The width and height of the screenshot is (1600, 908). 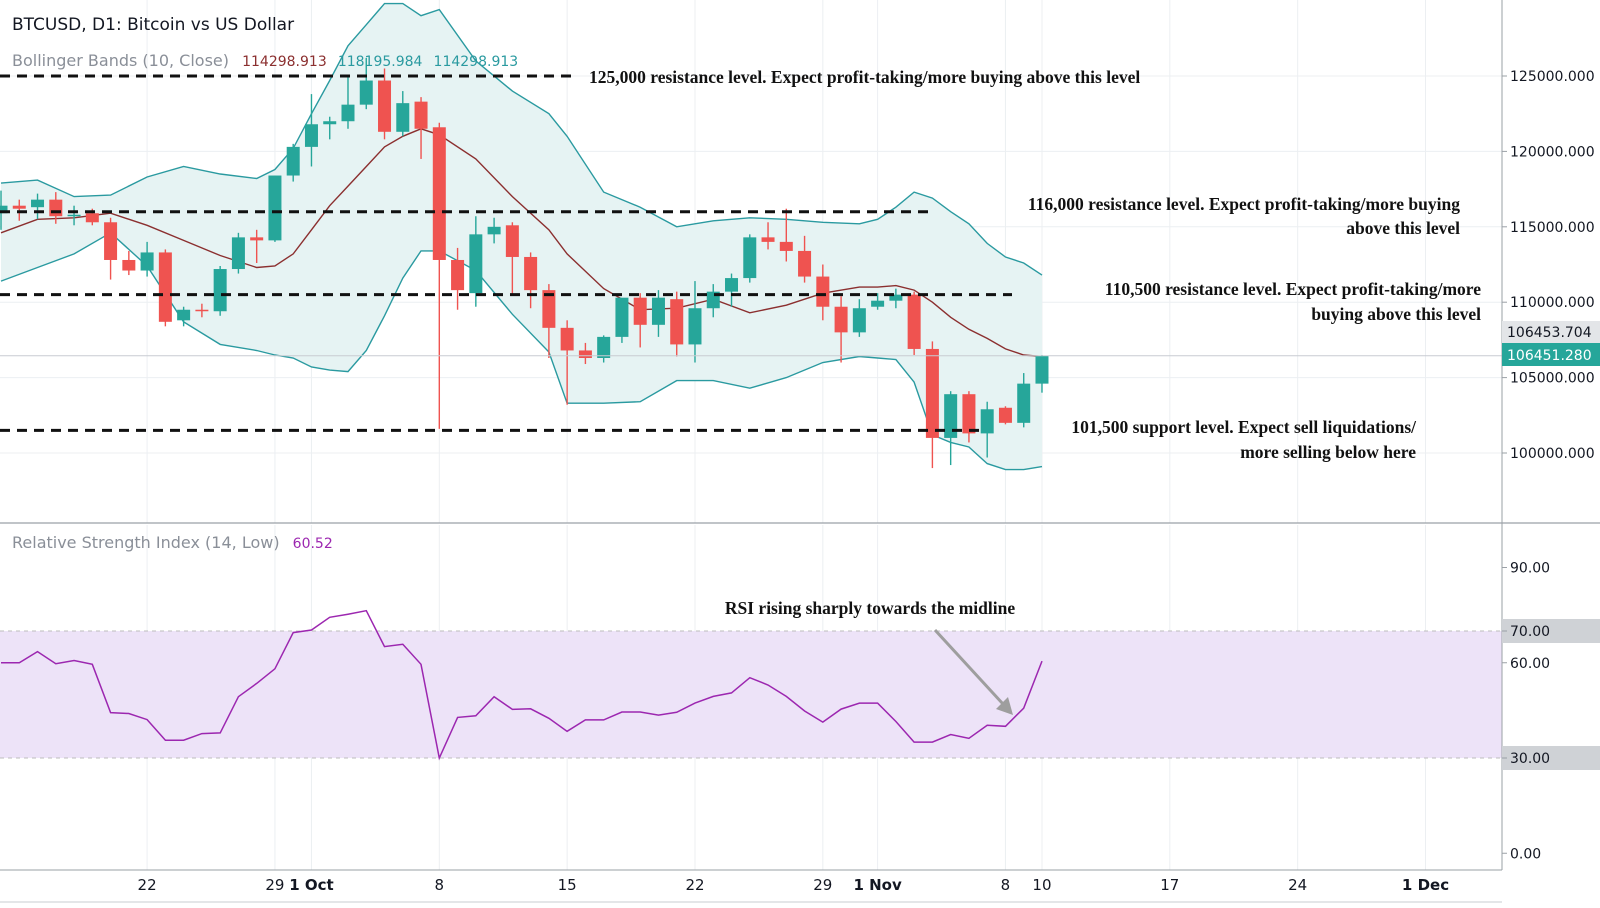 What do you see at coordinates (313, 544) in the screenshot?
I see `rsi-legend-value: 60.52` at bounding box center [313, 544].